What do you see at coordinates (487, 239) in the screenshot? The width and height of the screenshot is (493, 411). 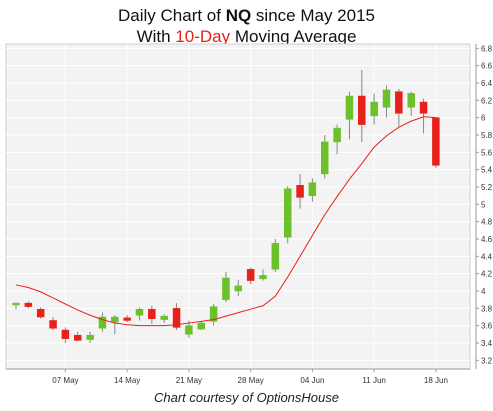 I see `y-tick-label: 4.6` at bounding box center [487, 239].